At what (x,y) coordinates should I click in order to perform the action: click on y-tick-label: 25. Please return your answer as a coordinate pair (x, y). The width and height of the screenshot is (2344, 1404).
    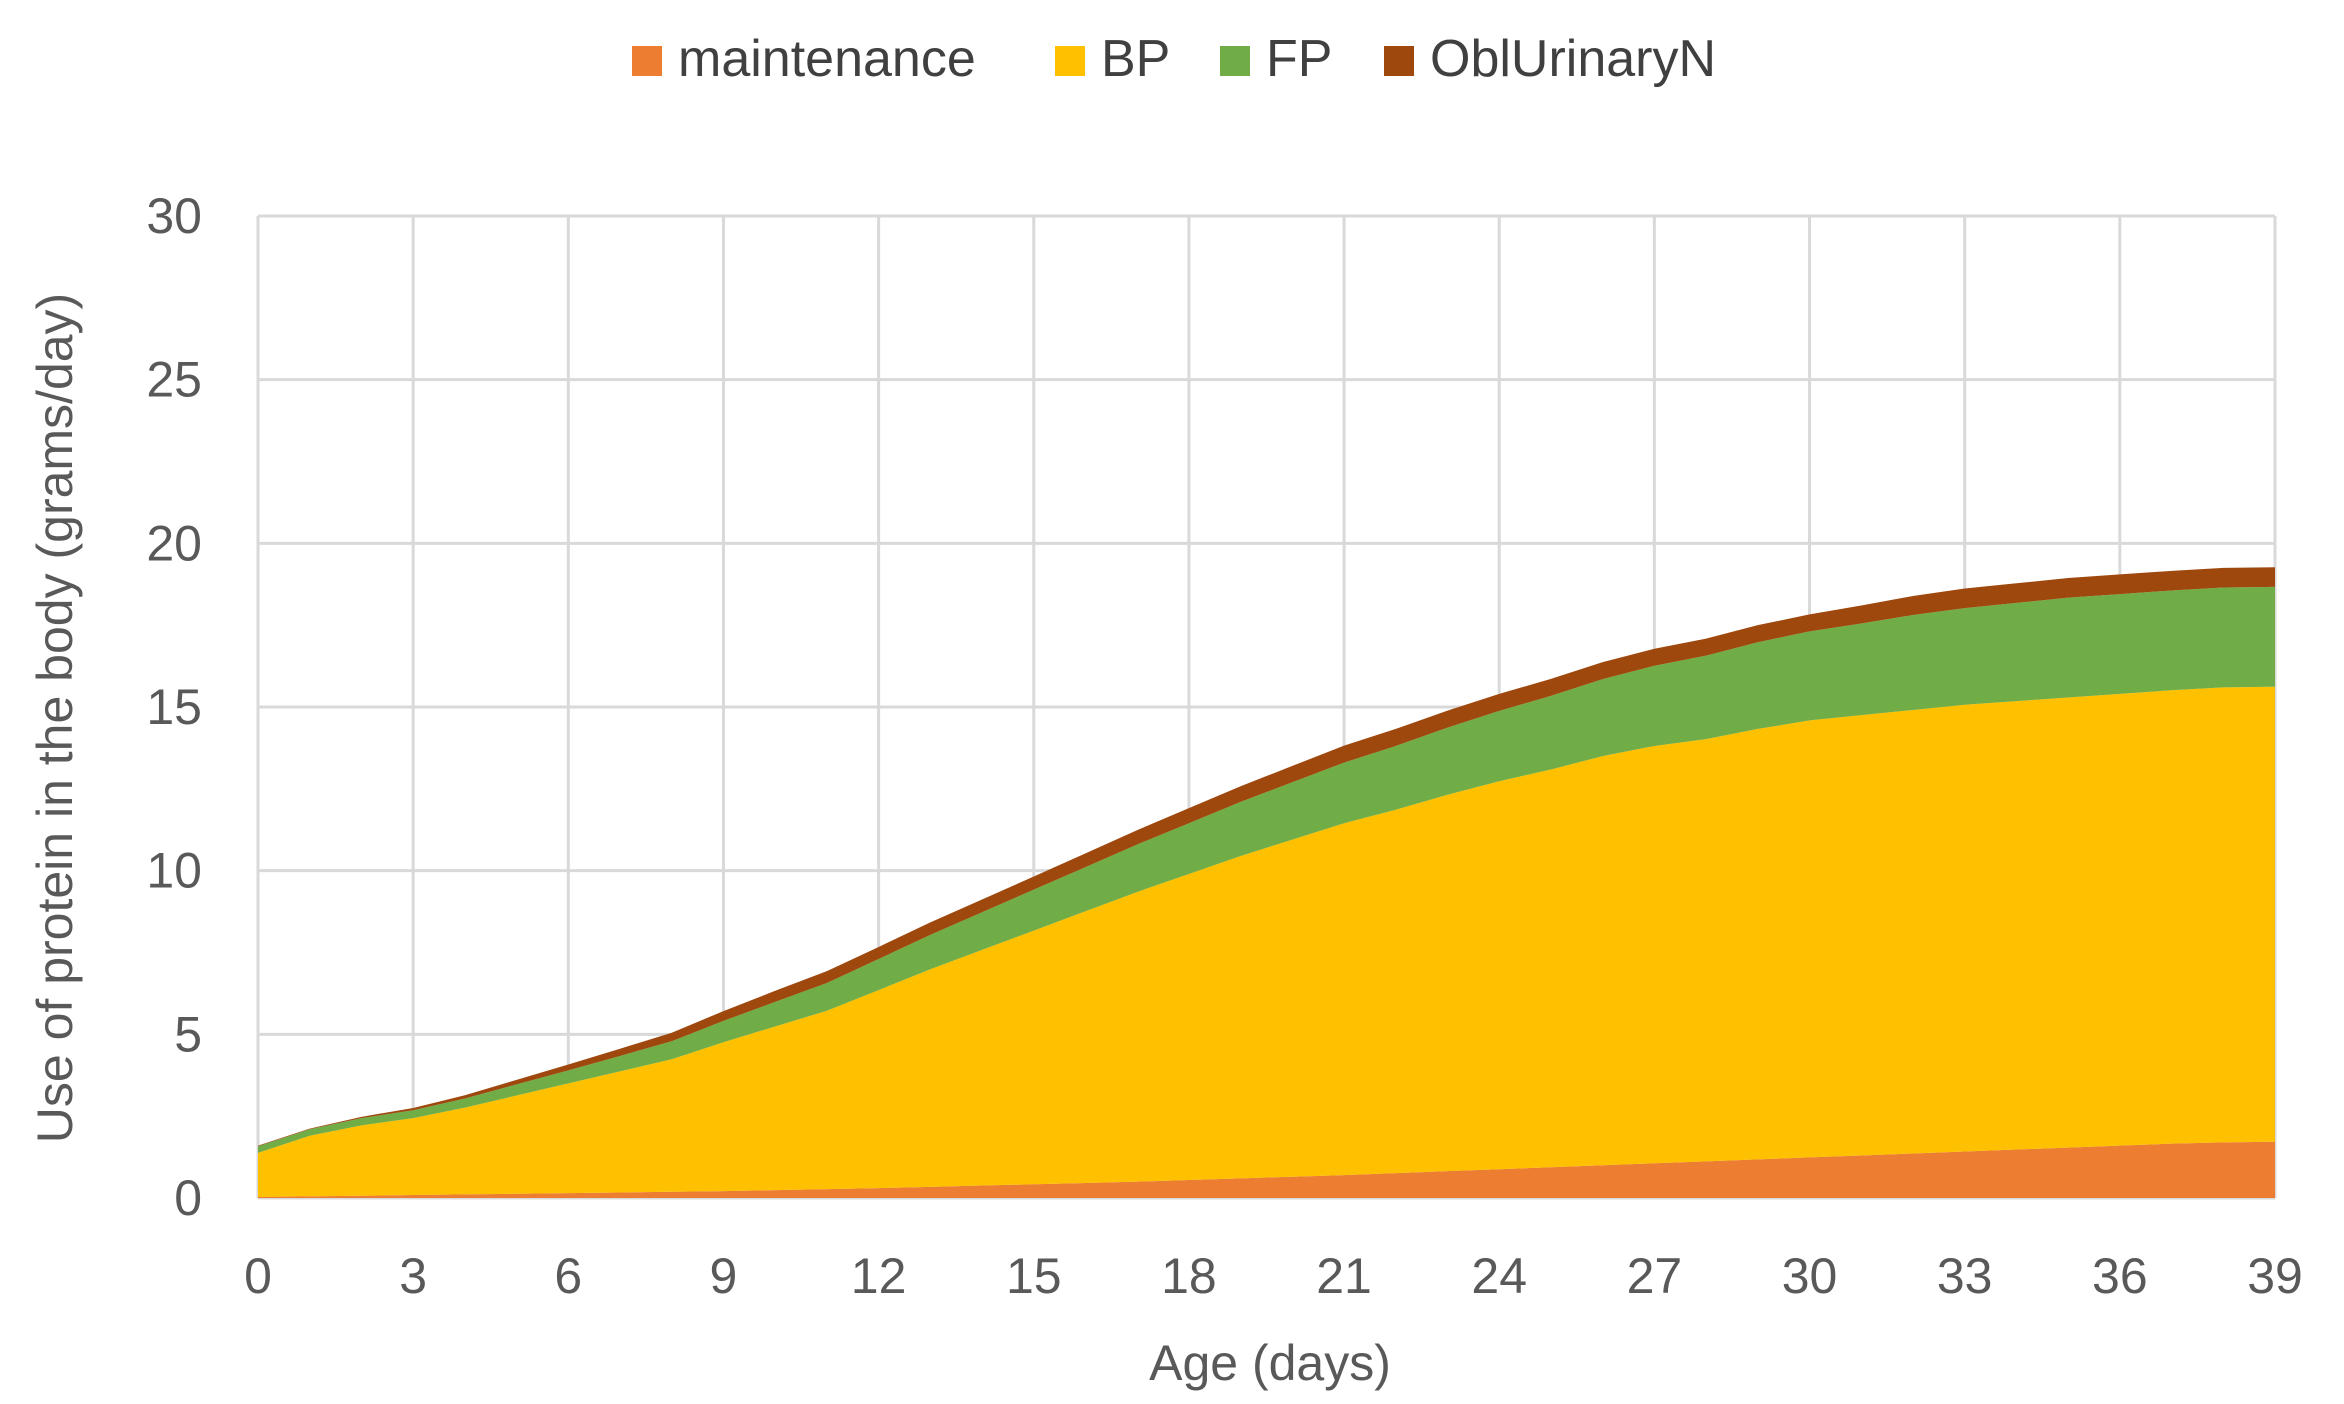
    Looking at the image, I should click on (174, 380).